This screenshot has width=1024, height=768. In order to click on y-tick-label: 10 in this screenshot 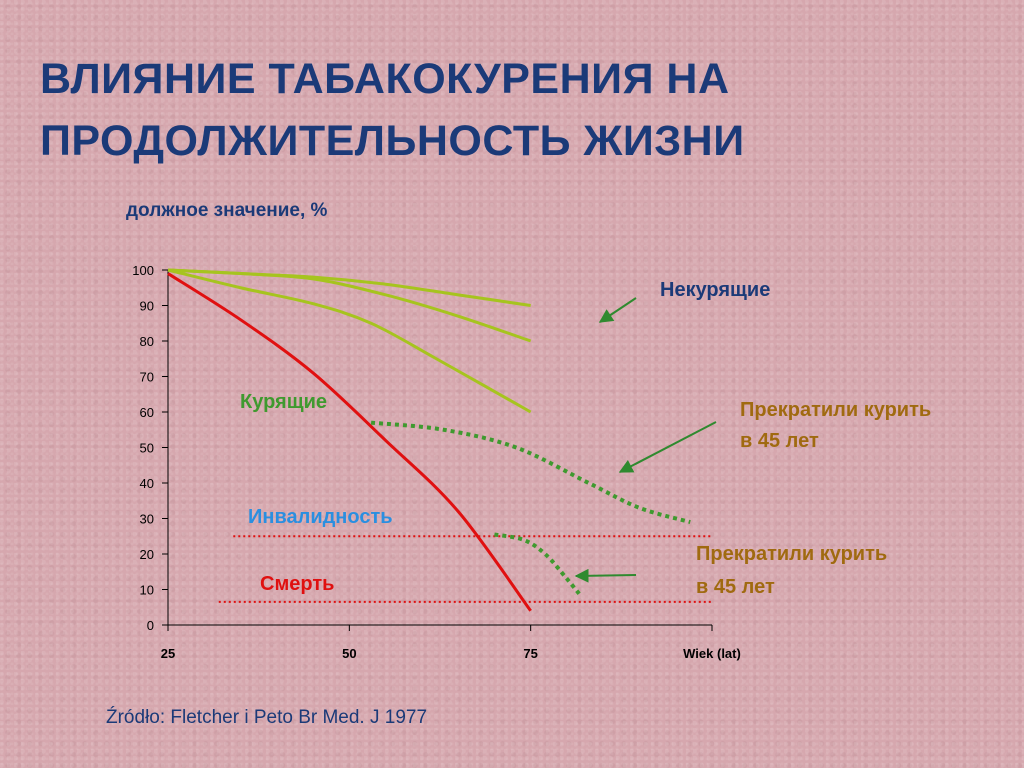, I will do `click(147, 590)`.